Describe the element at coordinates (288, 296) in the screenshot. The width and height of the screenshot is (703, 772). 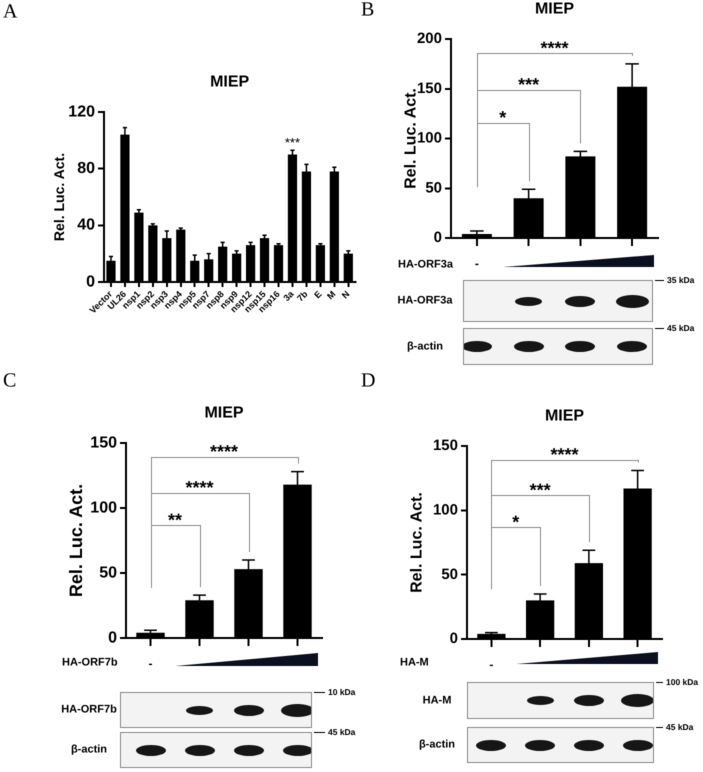
I see `x-tick-label: 3a` at that location.